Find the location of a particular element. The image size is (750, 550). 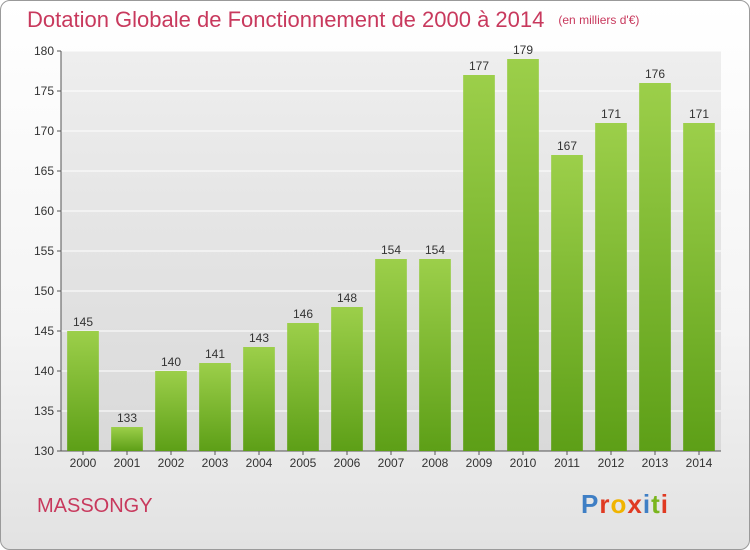

y-tick-label: 130 is located at coordinates (44, 451).